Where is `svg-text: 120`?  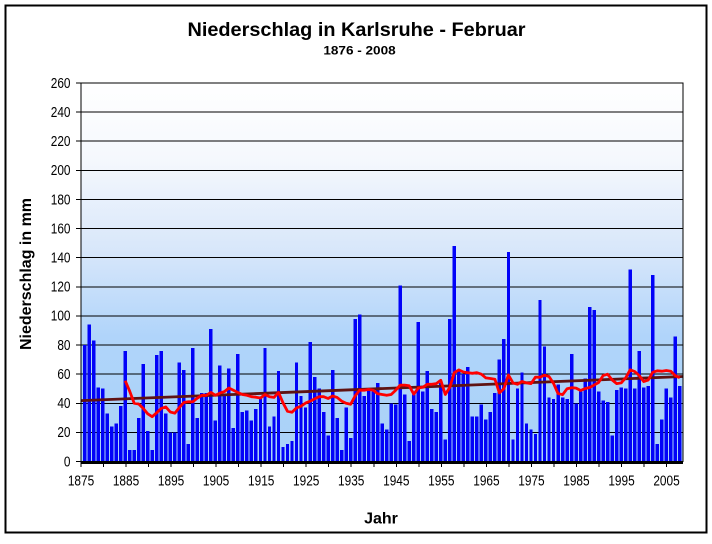
svg-text: 120 is located at coordinates (61, 286).